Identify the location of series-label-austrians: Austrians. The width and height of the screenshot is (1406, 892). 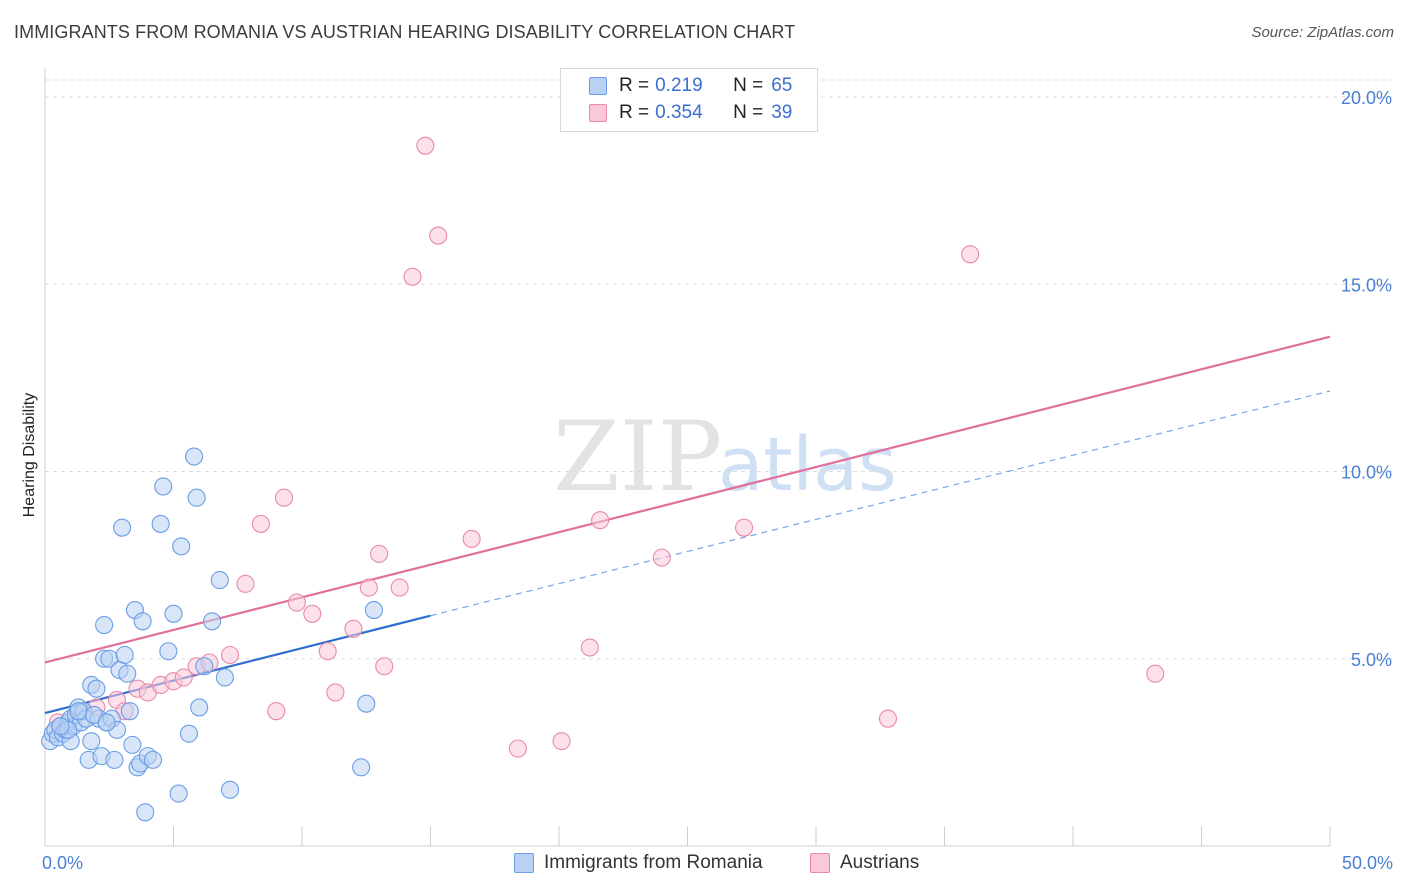
(880, 862).